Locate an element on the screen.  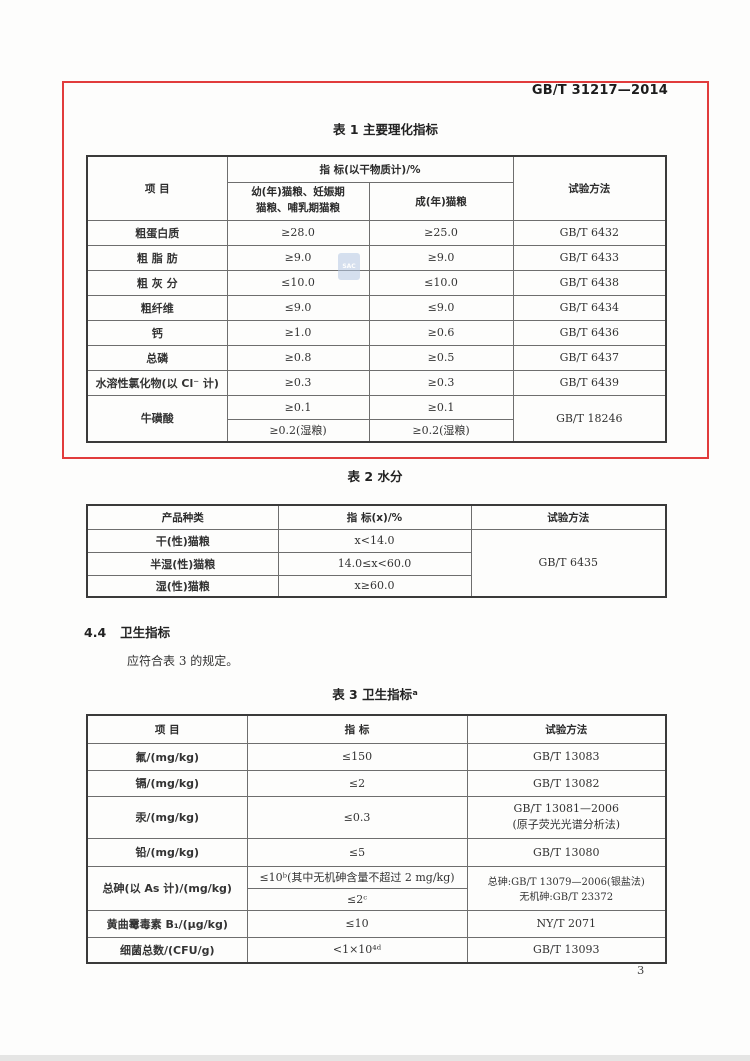
sac-watermark-icon: SAC is located at coordinates (349, 266).